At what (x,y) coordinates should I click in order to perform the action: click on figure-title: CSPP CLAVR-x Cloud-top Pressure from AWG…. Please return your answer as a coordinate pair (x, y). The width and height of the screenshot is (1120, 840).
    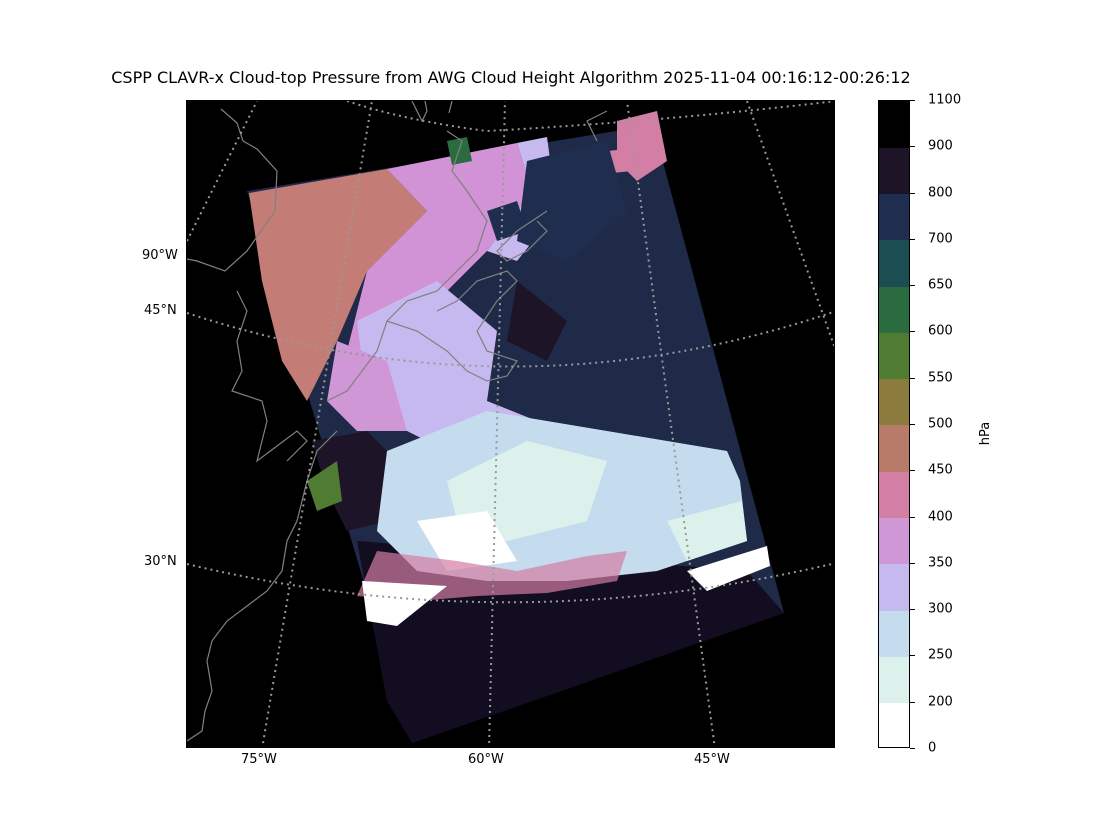
    Looking at the image, I should click on (511, 77).